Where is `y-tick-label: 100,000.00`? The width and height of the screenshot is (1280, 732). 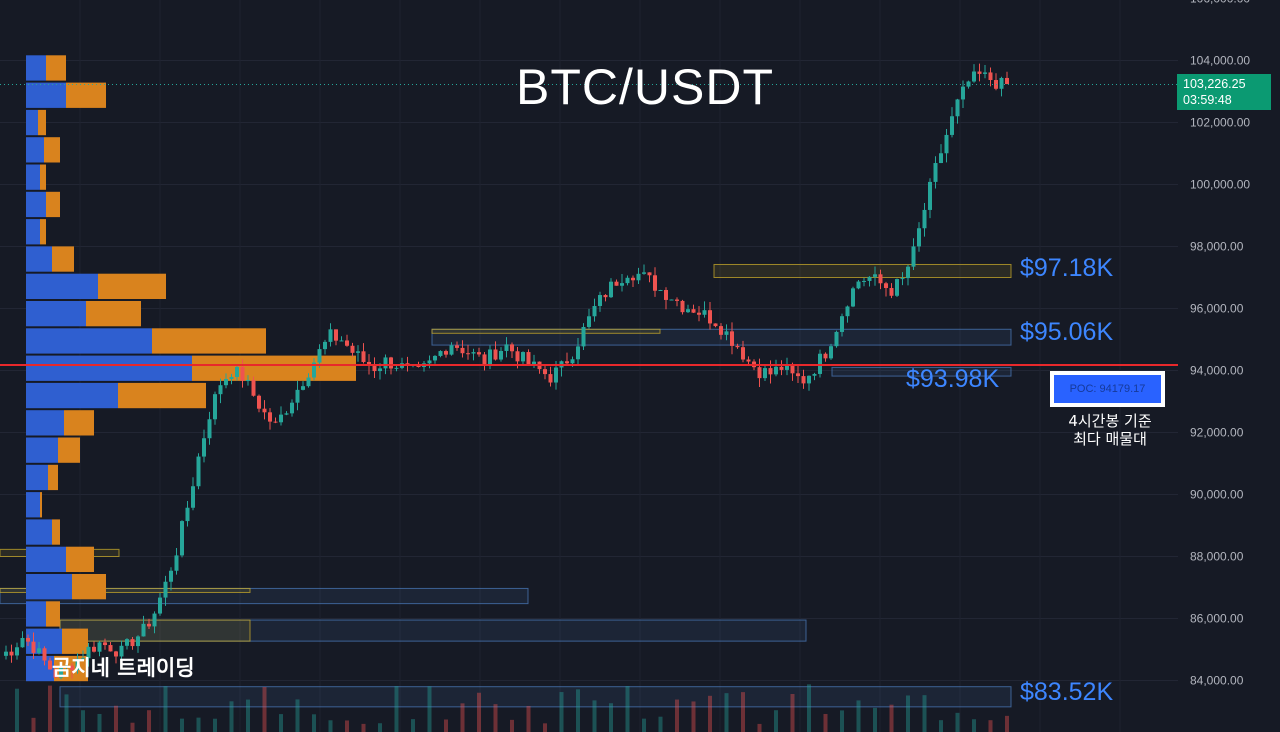
y-tick-label: 100,000.00 is located at coordinates (1220, 185).